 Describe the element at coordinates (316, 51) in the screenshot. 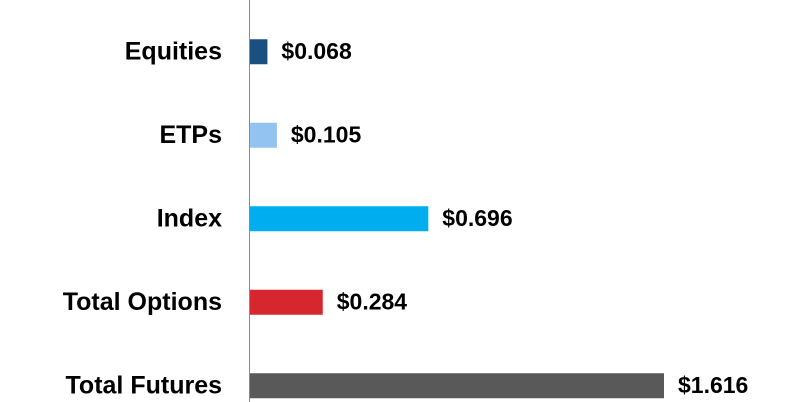

I see `value-label: $0.068` at that location.